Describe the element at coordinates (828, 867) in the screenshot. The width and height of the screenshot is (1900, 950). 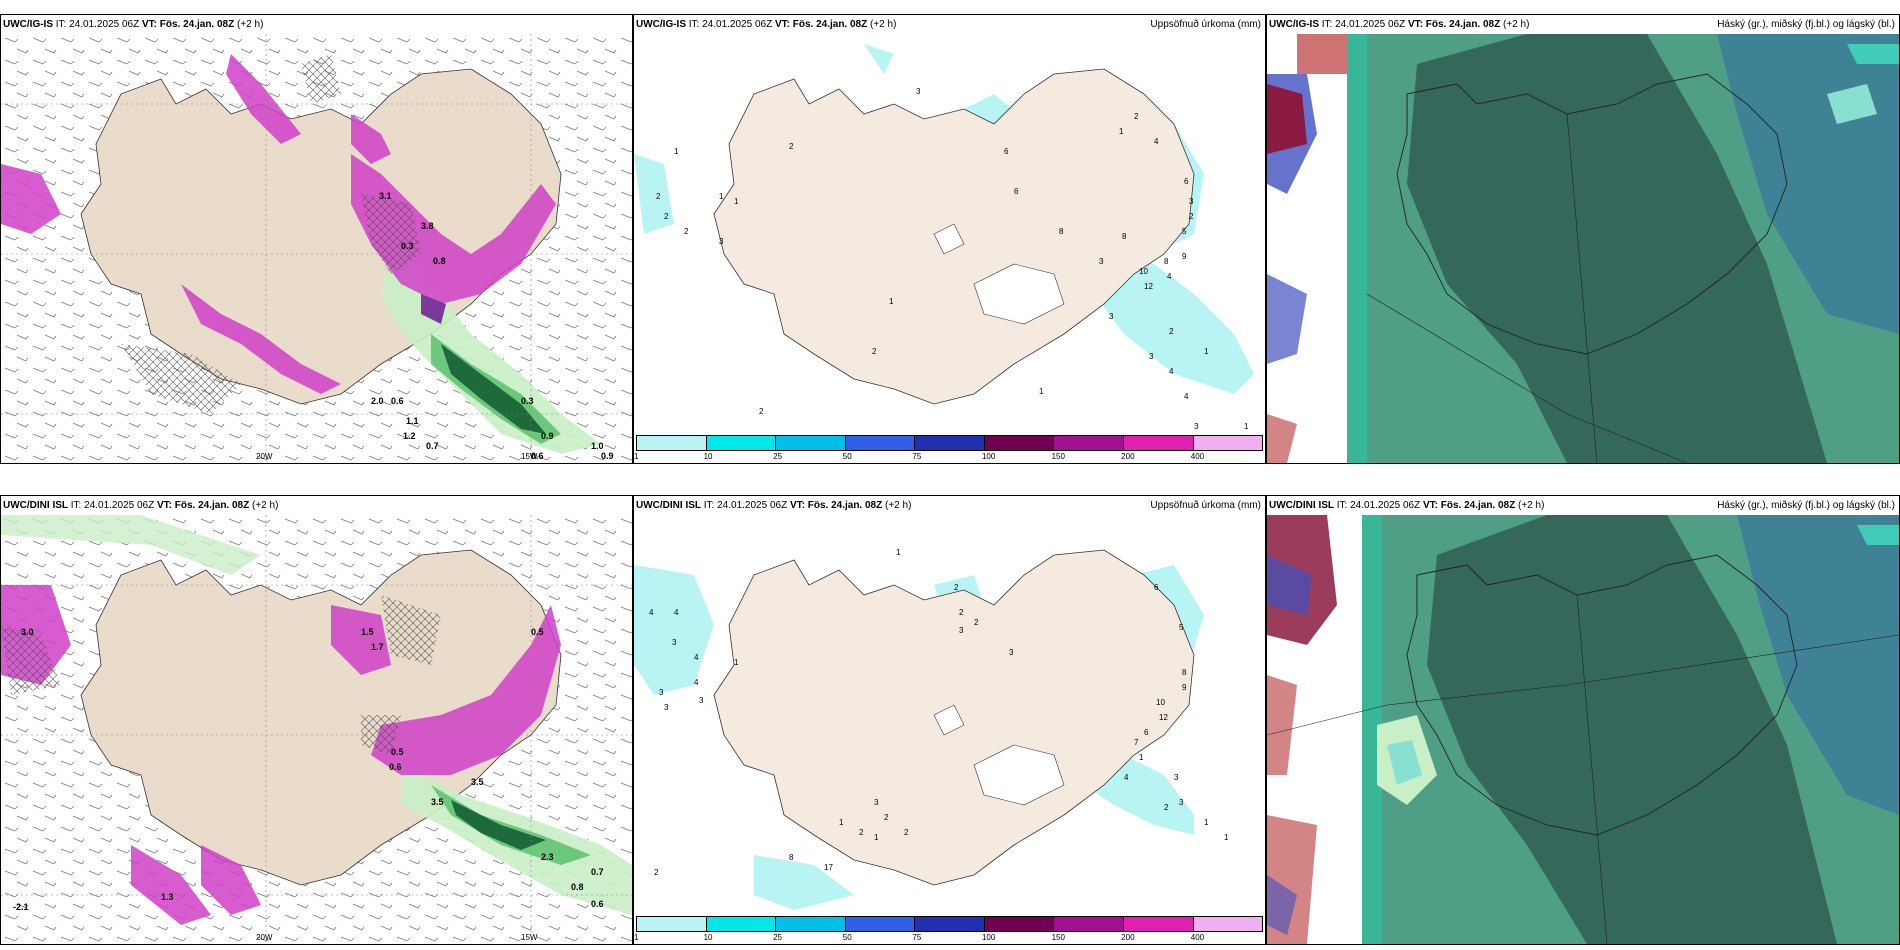
I see `svg-text: 17` at that location.